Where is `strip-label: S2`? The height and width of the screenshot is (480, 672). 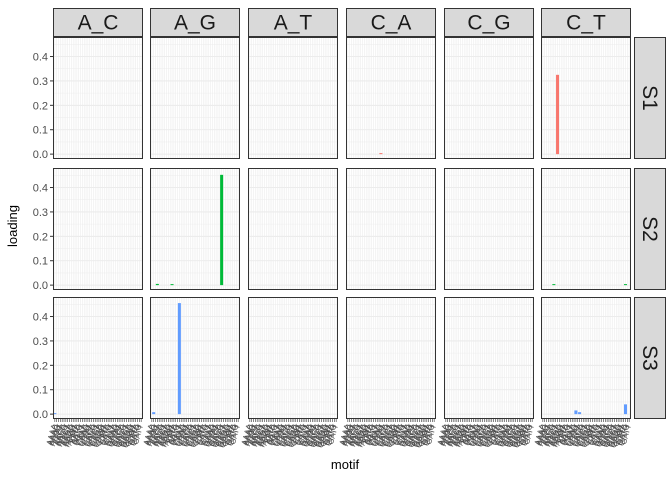
strip-label: S2 is located at coordinates (649, 229).